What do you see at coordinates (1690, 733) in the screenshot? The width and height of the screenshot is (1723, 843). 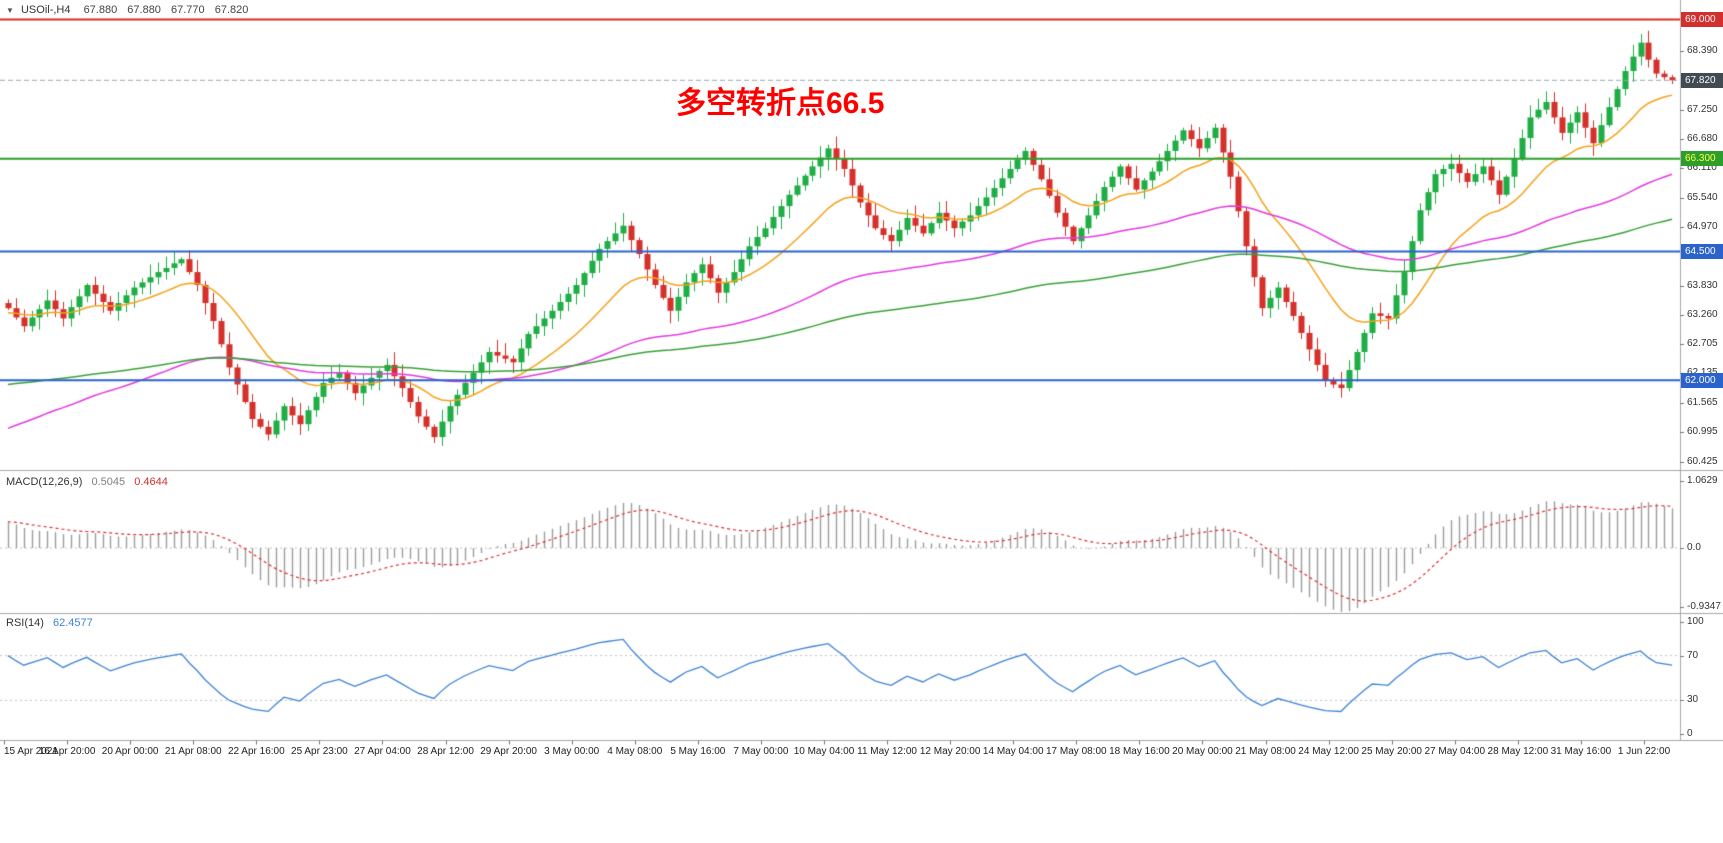 I see `rsi-scale-tick: 0` at bounding box center [1690, 733].